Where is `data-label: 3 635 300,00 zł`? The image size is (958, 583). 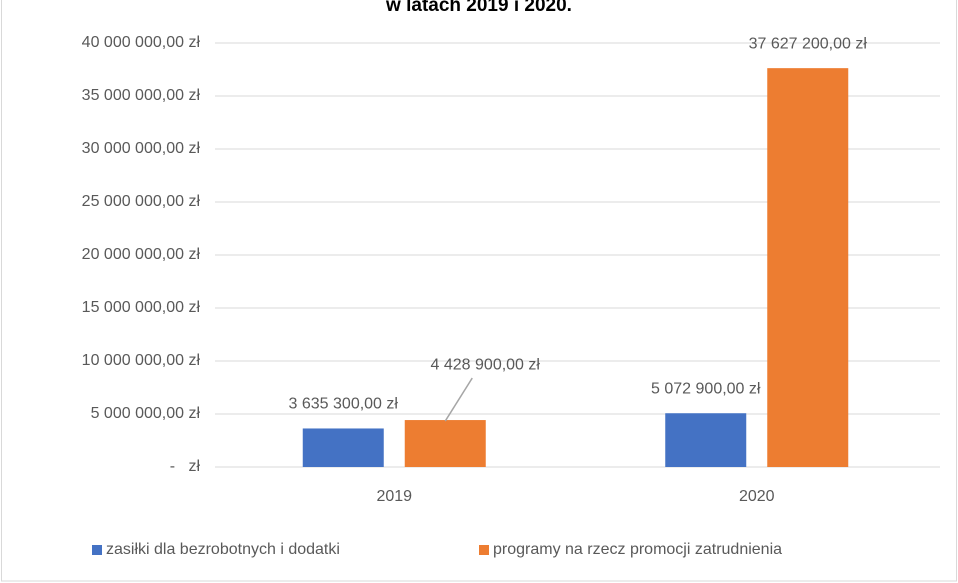
data-label: 3 635 300,00 zł is located at coordinates (344, 404).